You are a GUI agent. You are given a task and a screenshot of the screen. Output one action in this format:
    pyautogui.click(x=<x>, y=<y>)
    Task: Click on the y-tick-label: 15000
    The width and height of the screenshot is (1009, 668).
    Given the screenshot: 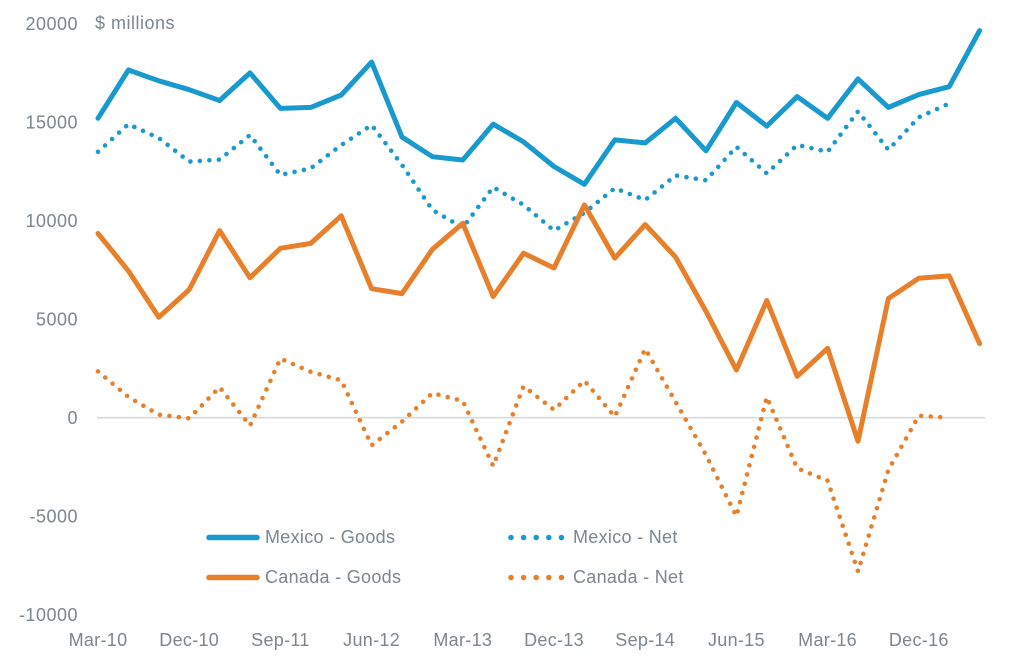 What is the action you would take?
    pyautogui.click(x=51, y=123)
    